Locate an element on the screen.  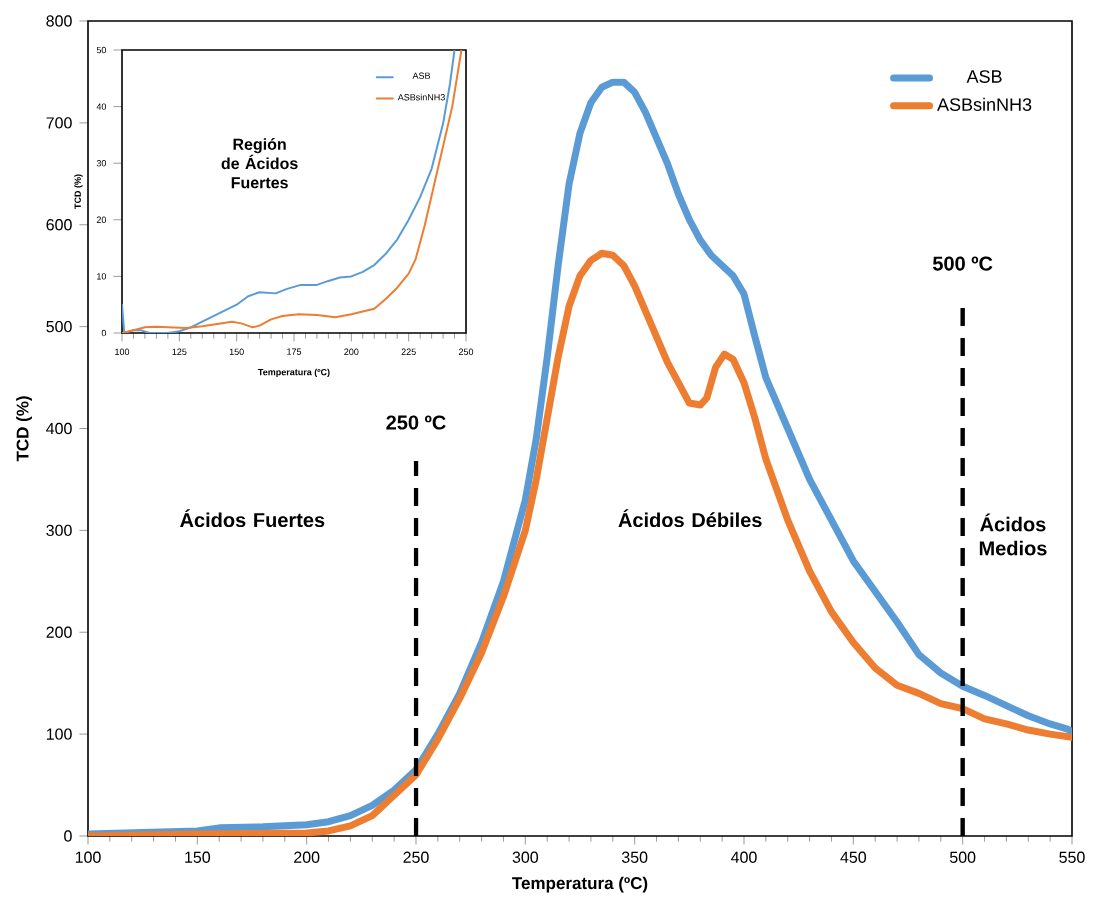
y-tick-label: 400 is located at coordinates (59, 428).